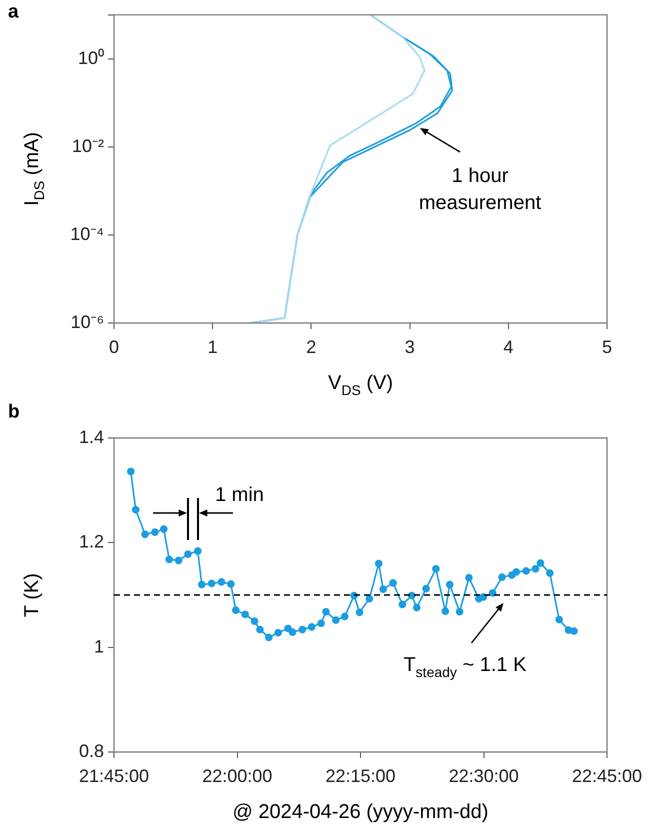  Describe the element at coordinates (13, 12) in the screenshot. I see `chart-title: a` at that location.